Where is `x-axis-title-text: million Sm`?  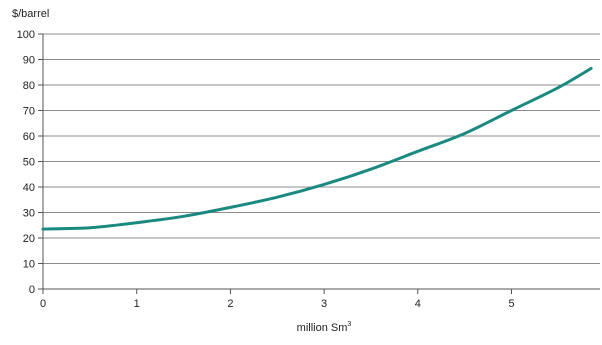
x-axis-title-text: million Sm is located at coordinates (322, 328).